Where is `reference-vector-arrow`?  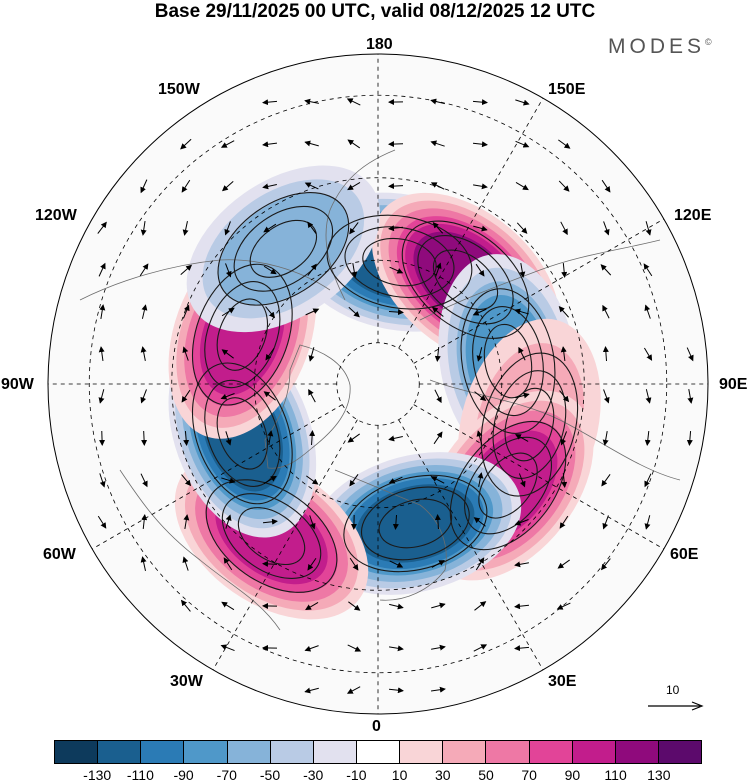 reference-vector-arrow is located at coordinates (676, 706).